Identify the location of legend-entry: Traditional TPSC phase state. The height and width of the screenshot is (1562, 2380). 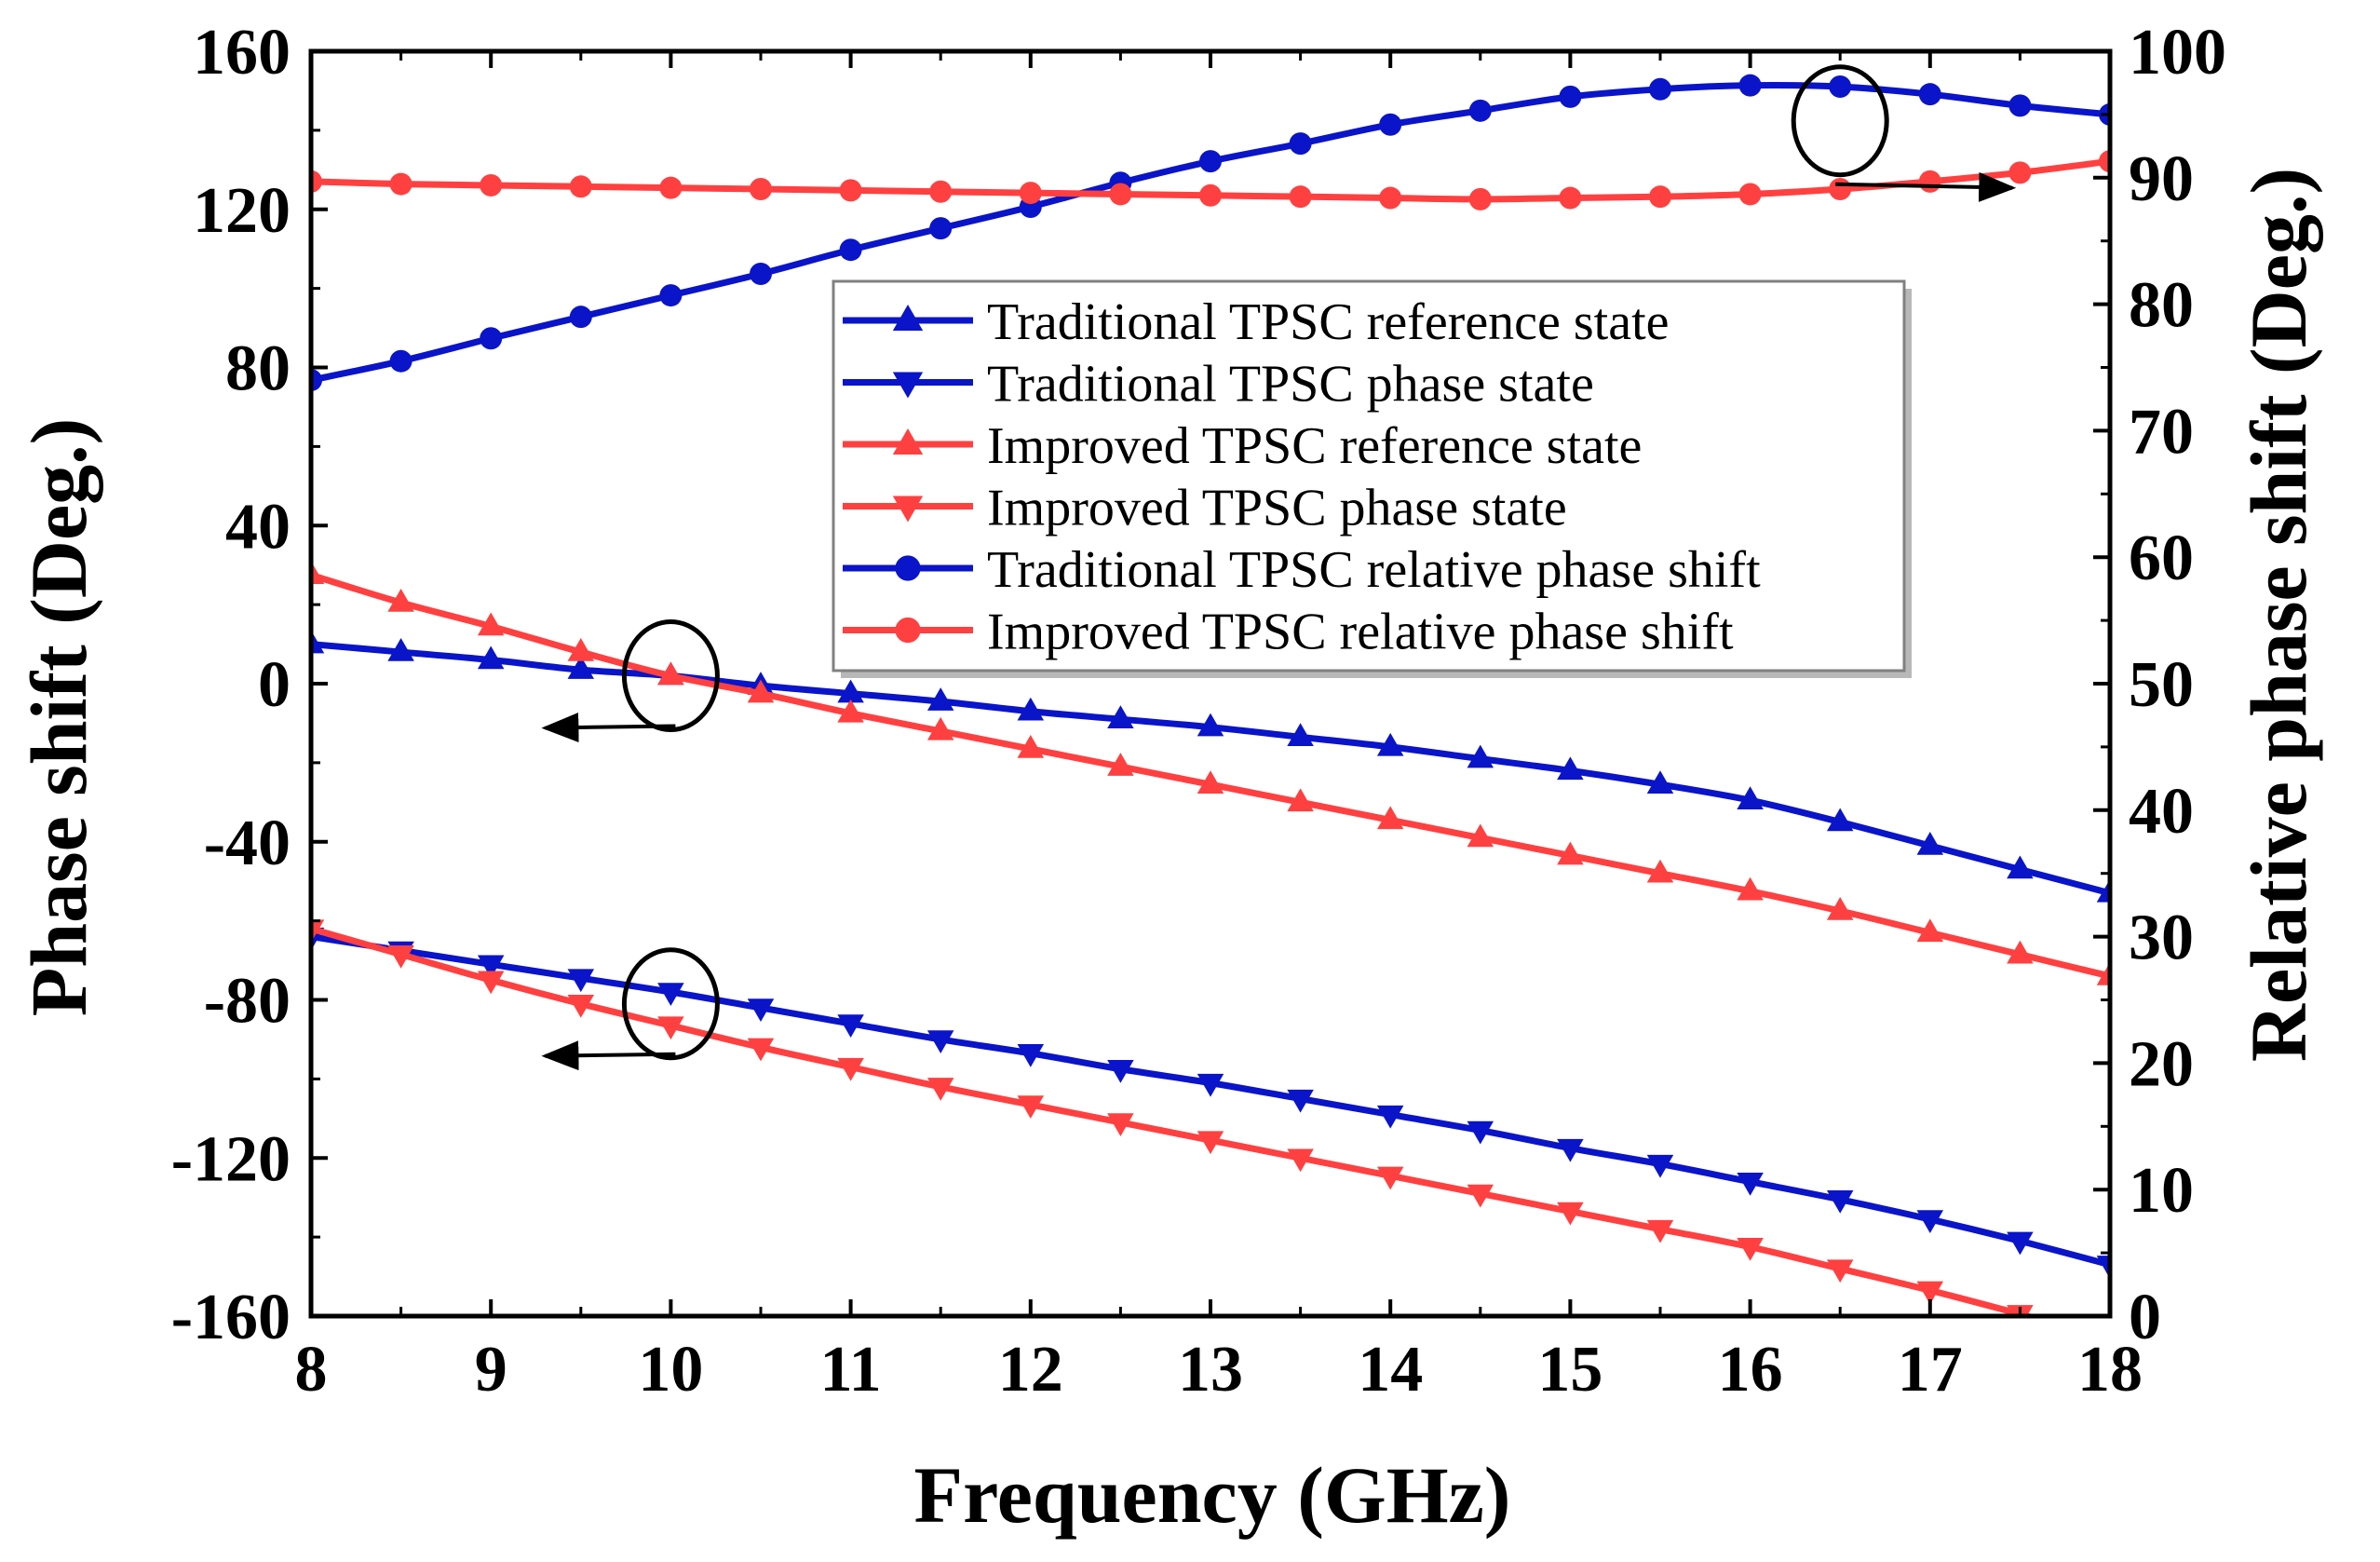
(1218, 385).